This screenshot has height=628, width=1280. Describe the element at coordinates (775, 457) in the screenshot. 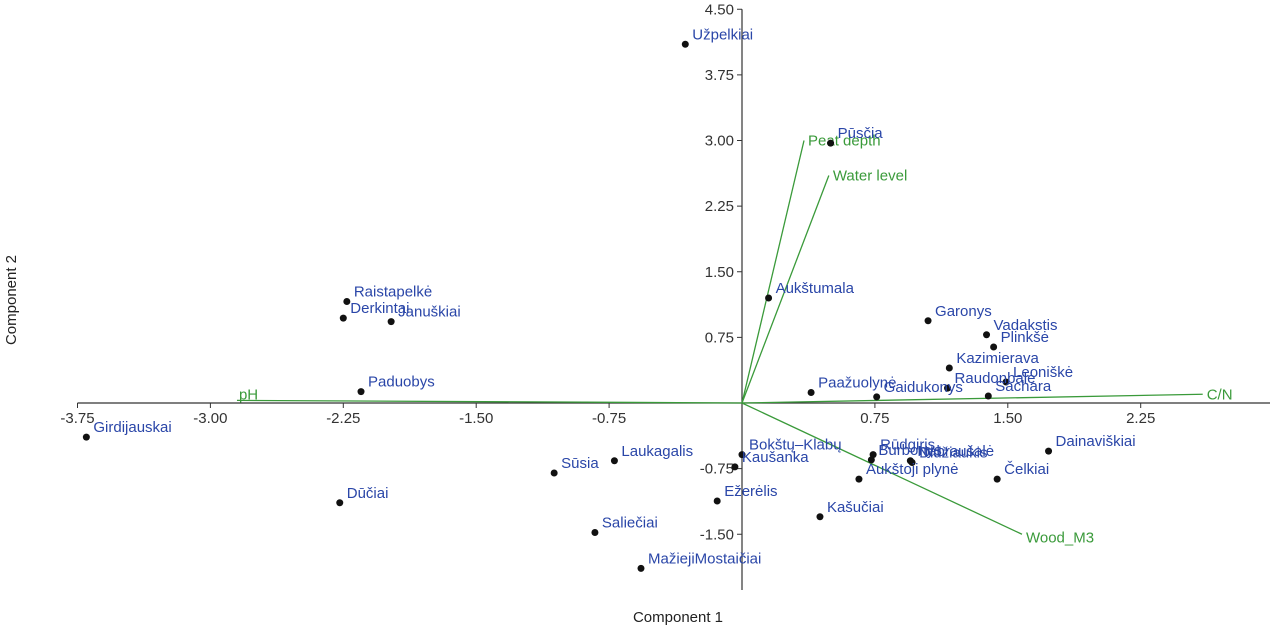

I see `point-label: Kaušanka` at that location.